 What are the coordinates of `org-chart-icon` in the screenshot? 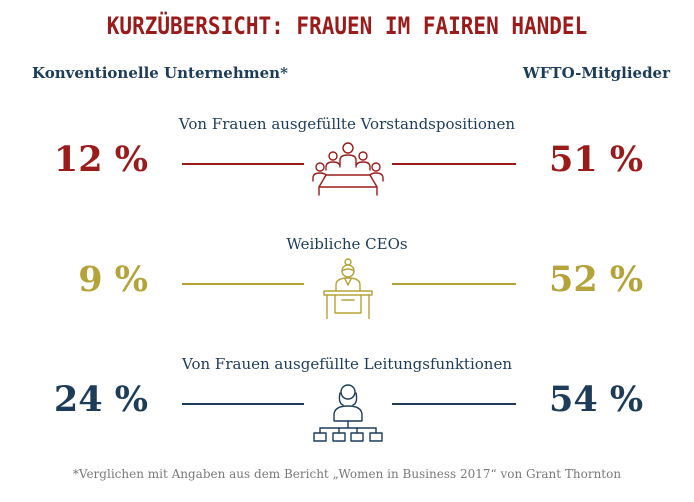 It's located at (348, 413).